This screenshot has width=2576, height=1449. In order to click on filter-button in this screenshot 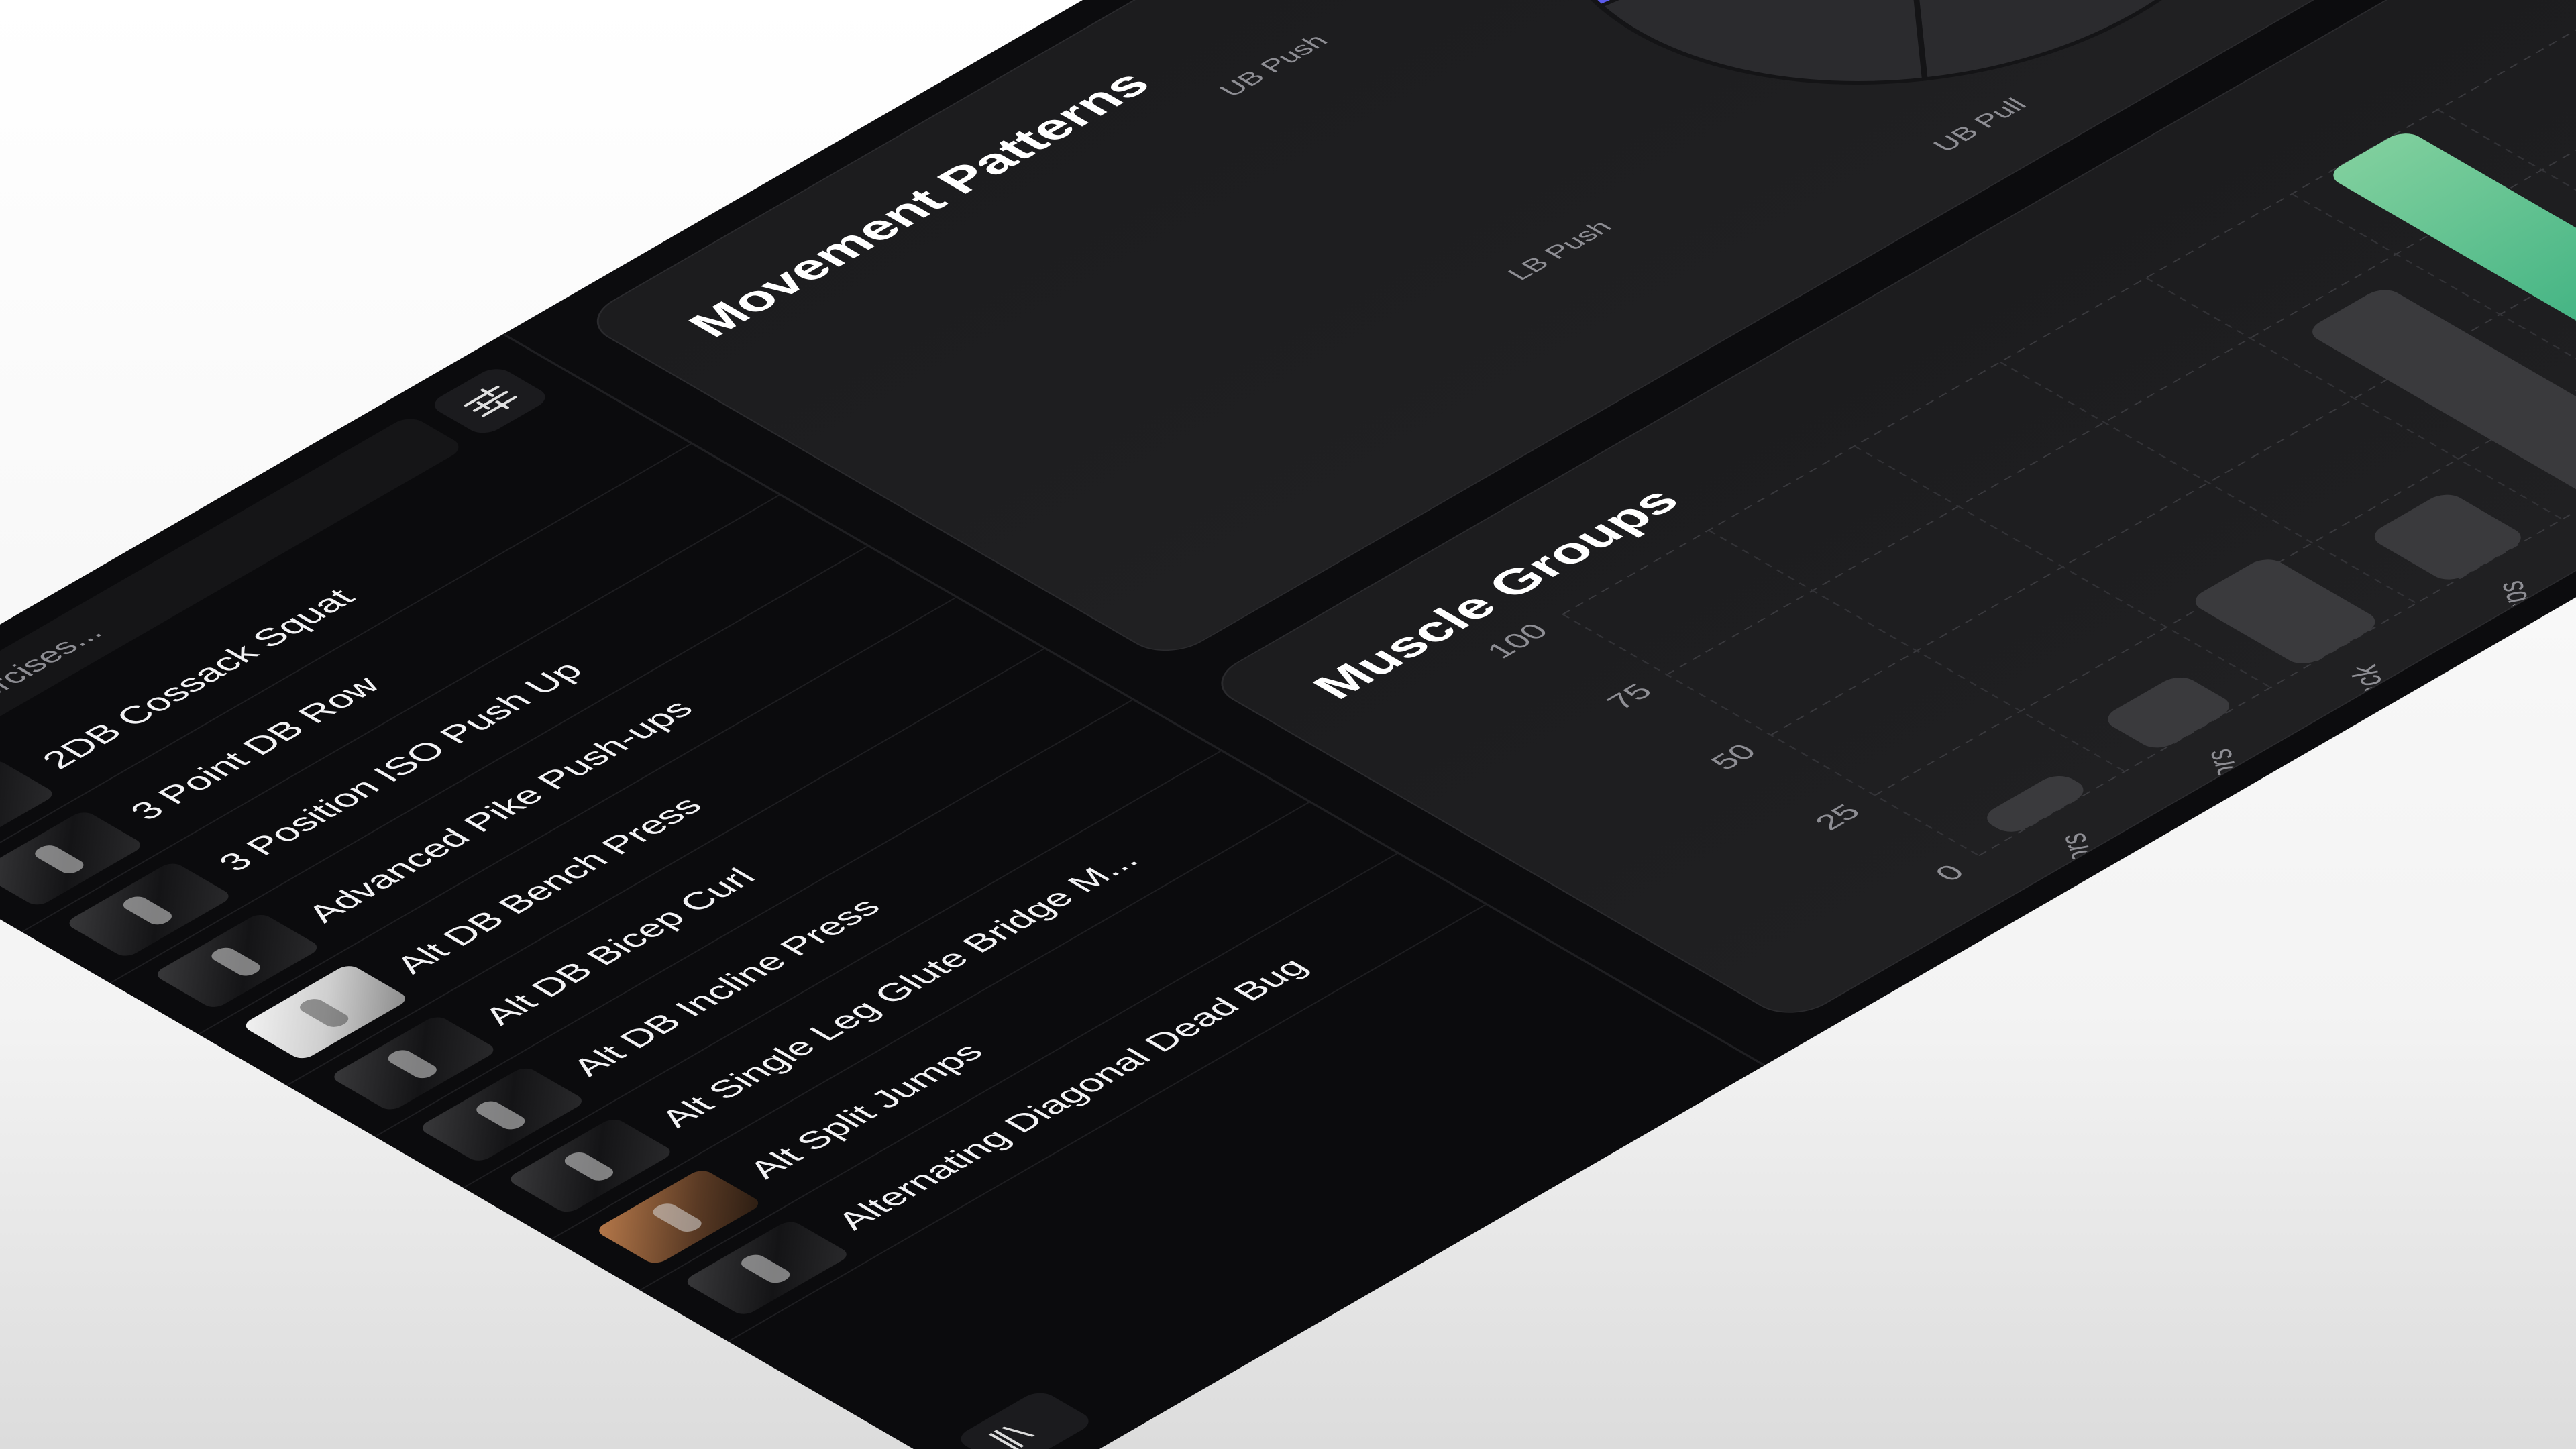, I will do `click(490, 400)`.